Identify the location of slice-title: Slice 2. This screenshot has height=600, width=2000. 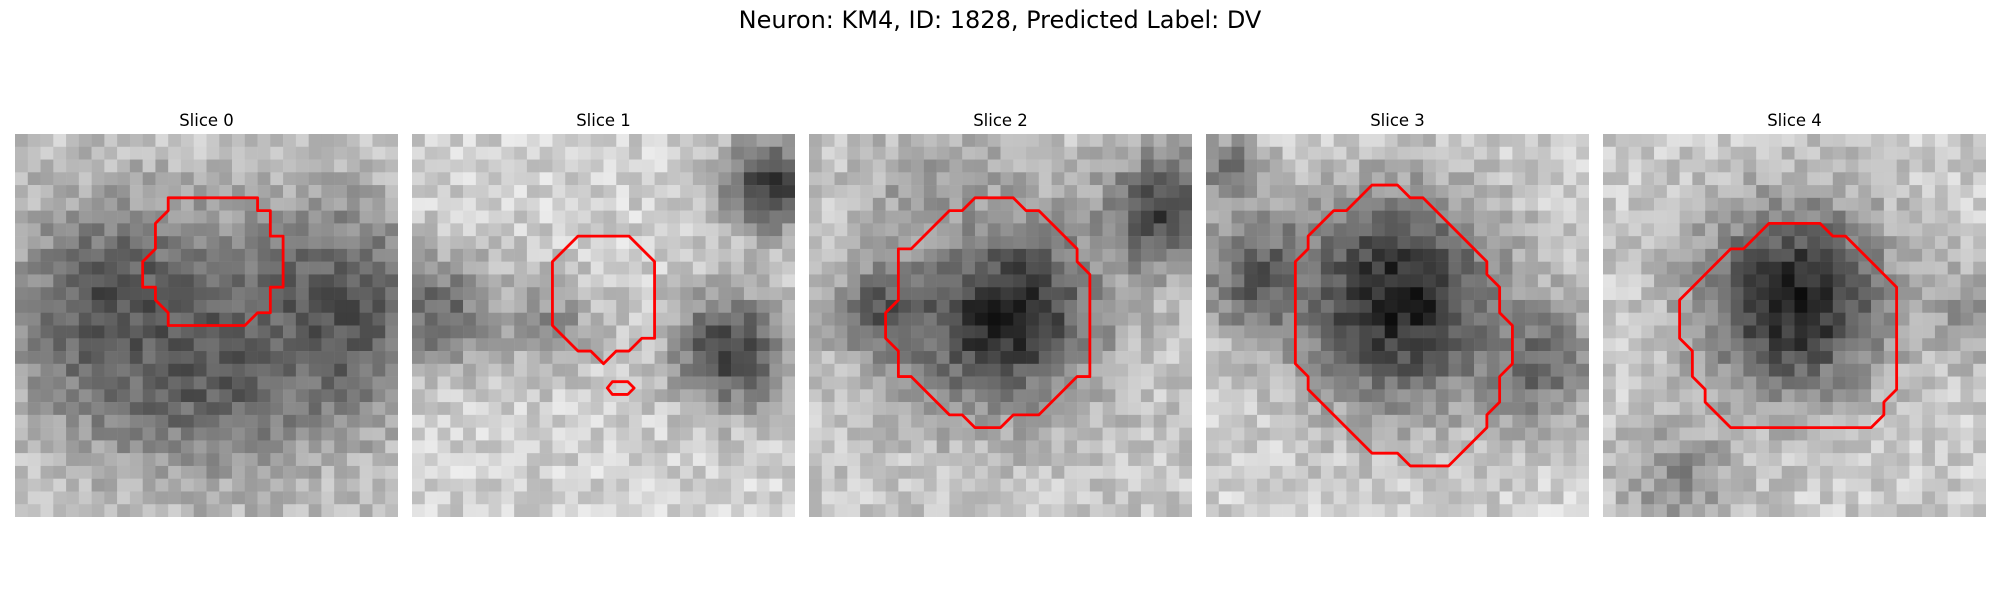
(1000, 120).